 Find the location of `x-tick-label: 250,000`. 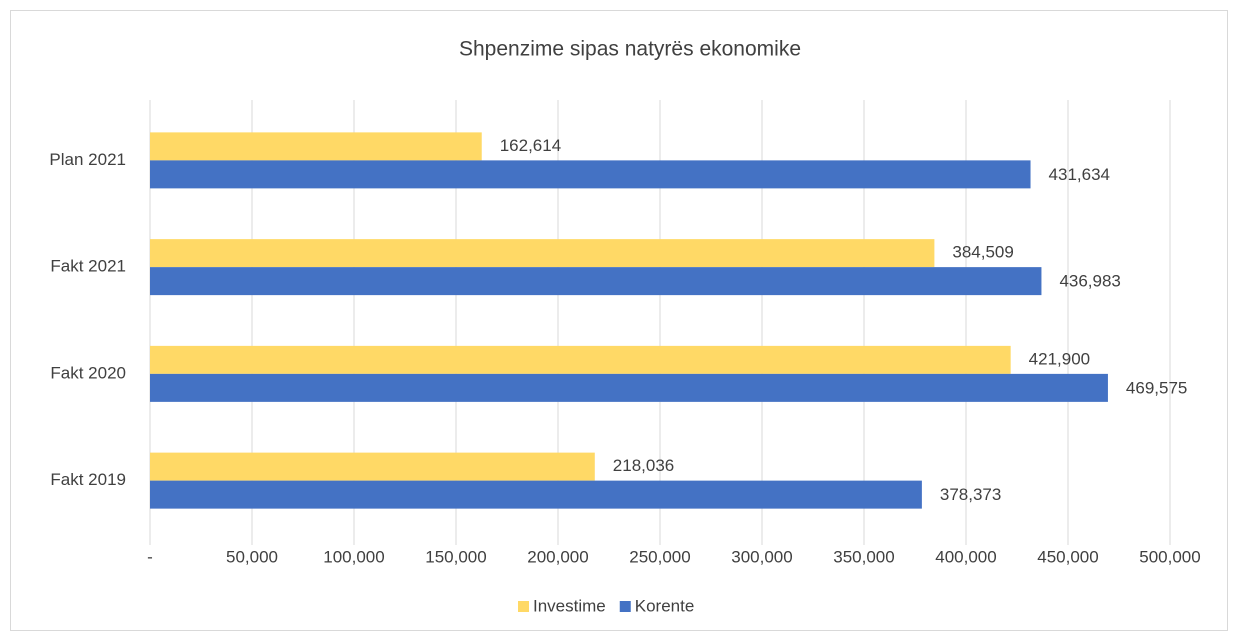

x-tick-label: 250,000 is located at coordinates (659, 556).